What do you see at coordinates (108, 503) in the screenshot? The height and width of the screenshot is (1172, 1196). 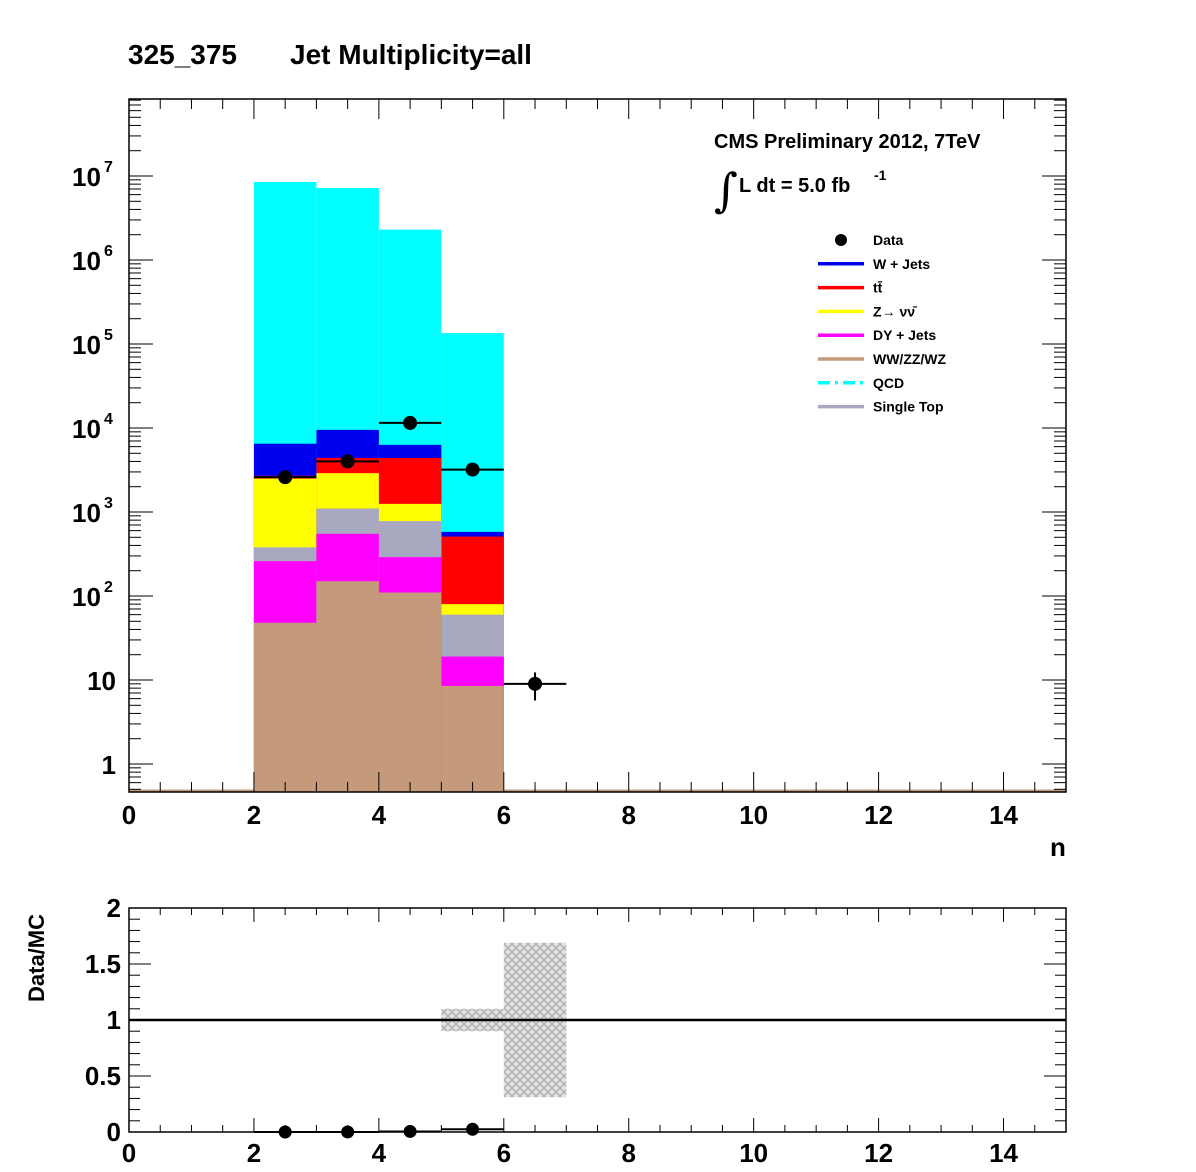 I see `y-tick-label-exp: 3` at bounding box center [108, 503].